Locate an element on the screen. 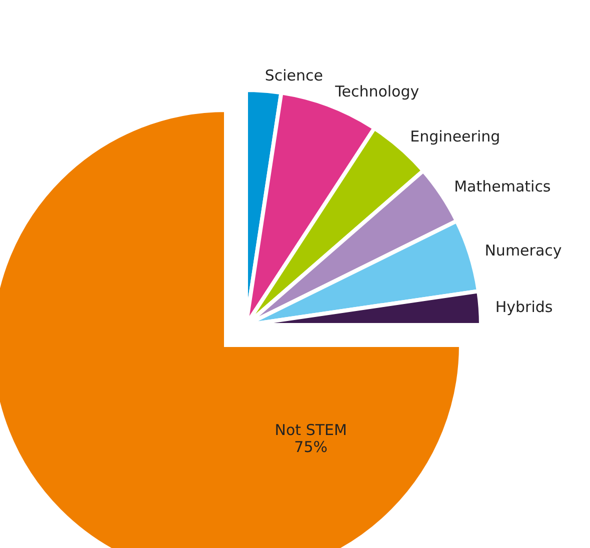  slice-label: Hybrids is located at coordinates (524, 307).